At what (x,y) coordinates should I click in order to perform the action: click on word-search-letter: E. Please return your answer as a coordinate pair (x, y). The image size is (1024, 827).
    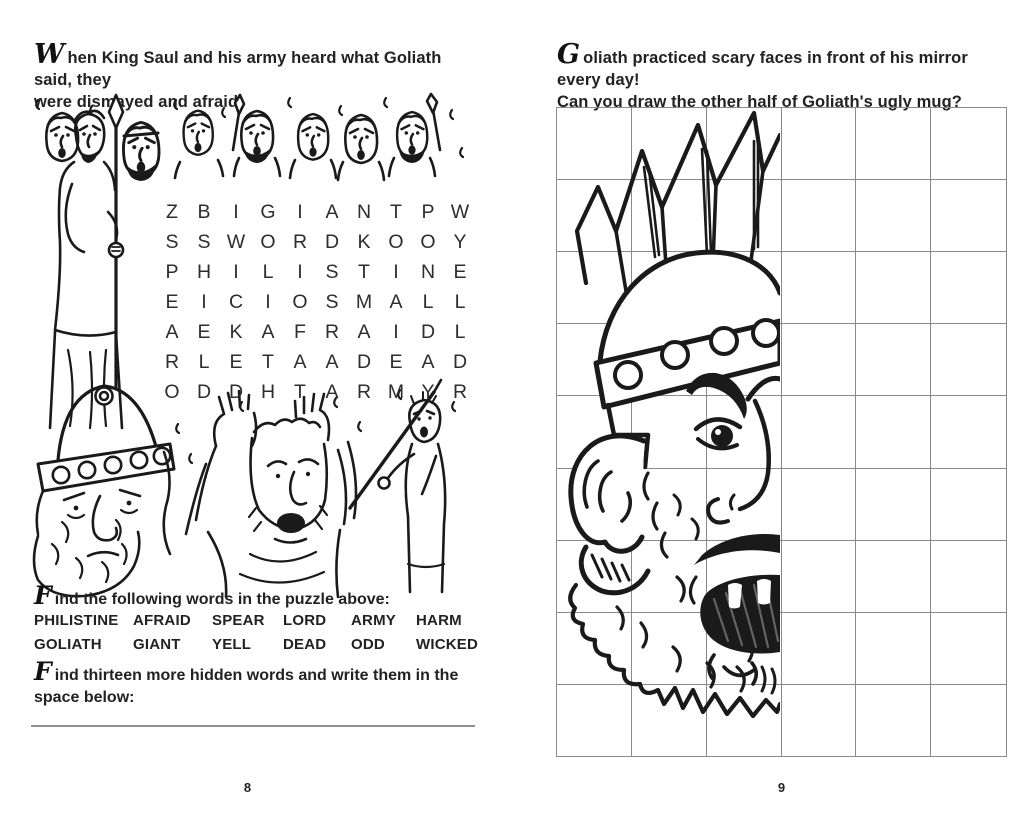
    Looking at the image, I should click on (172, 302).